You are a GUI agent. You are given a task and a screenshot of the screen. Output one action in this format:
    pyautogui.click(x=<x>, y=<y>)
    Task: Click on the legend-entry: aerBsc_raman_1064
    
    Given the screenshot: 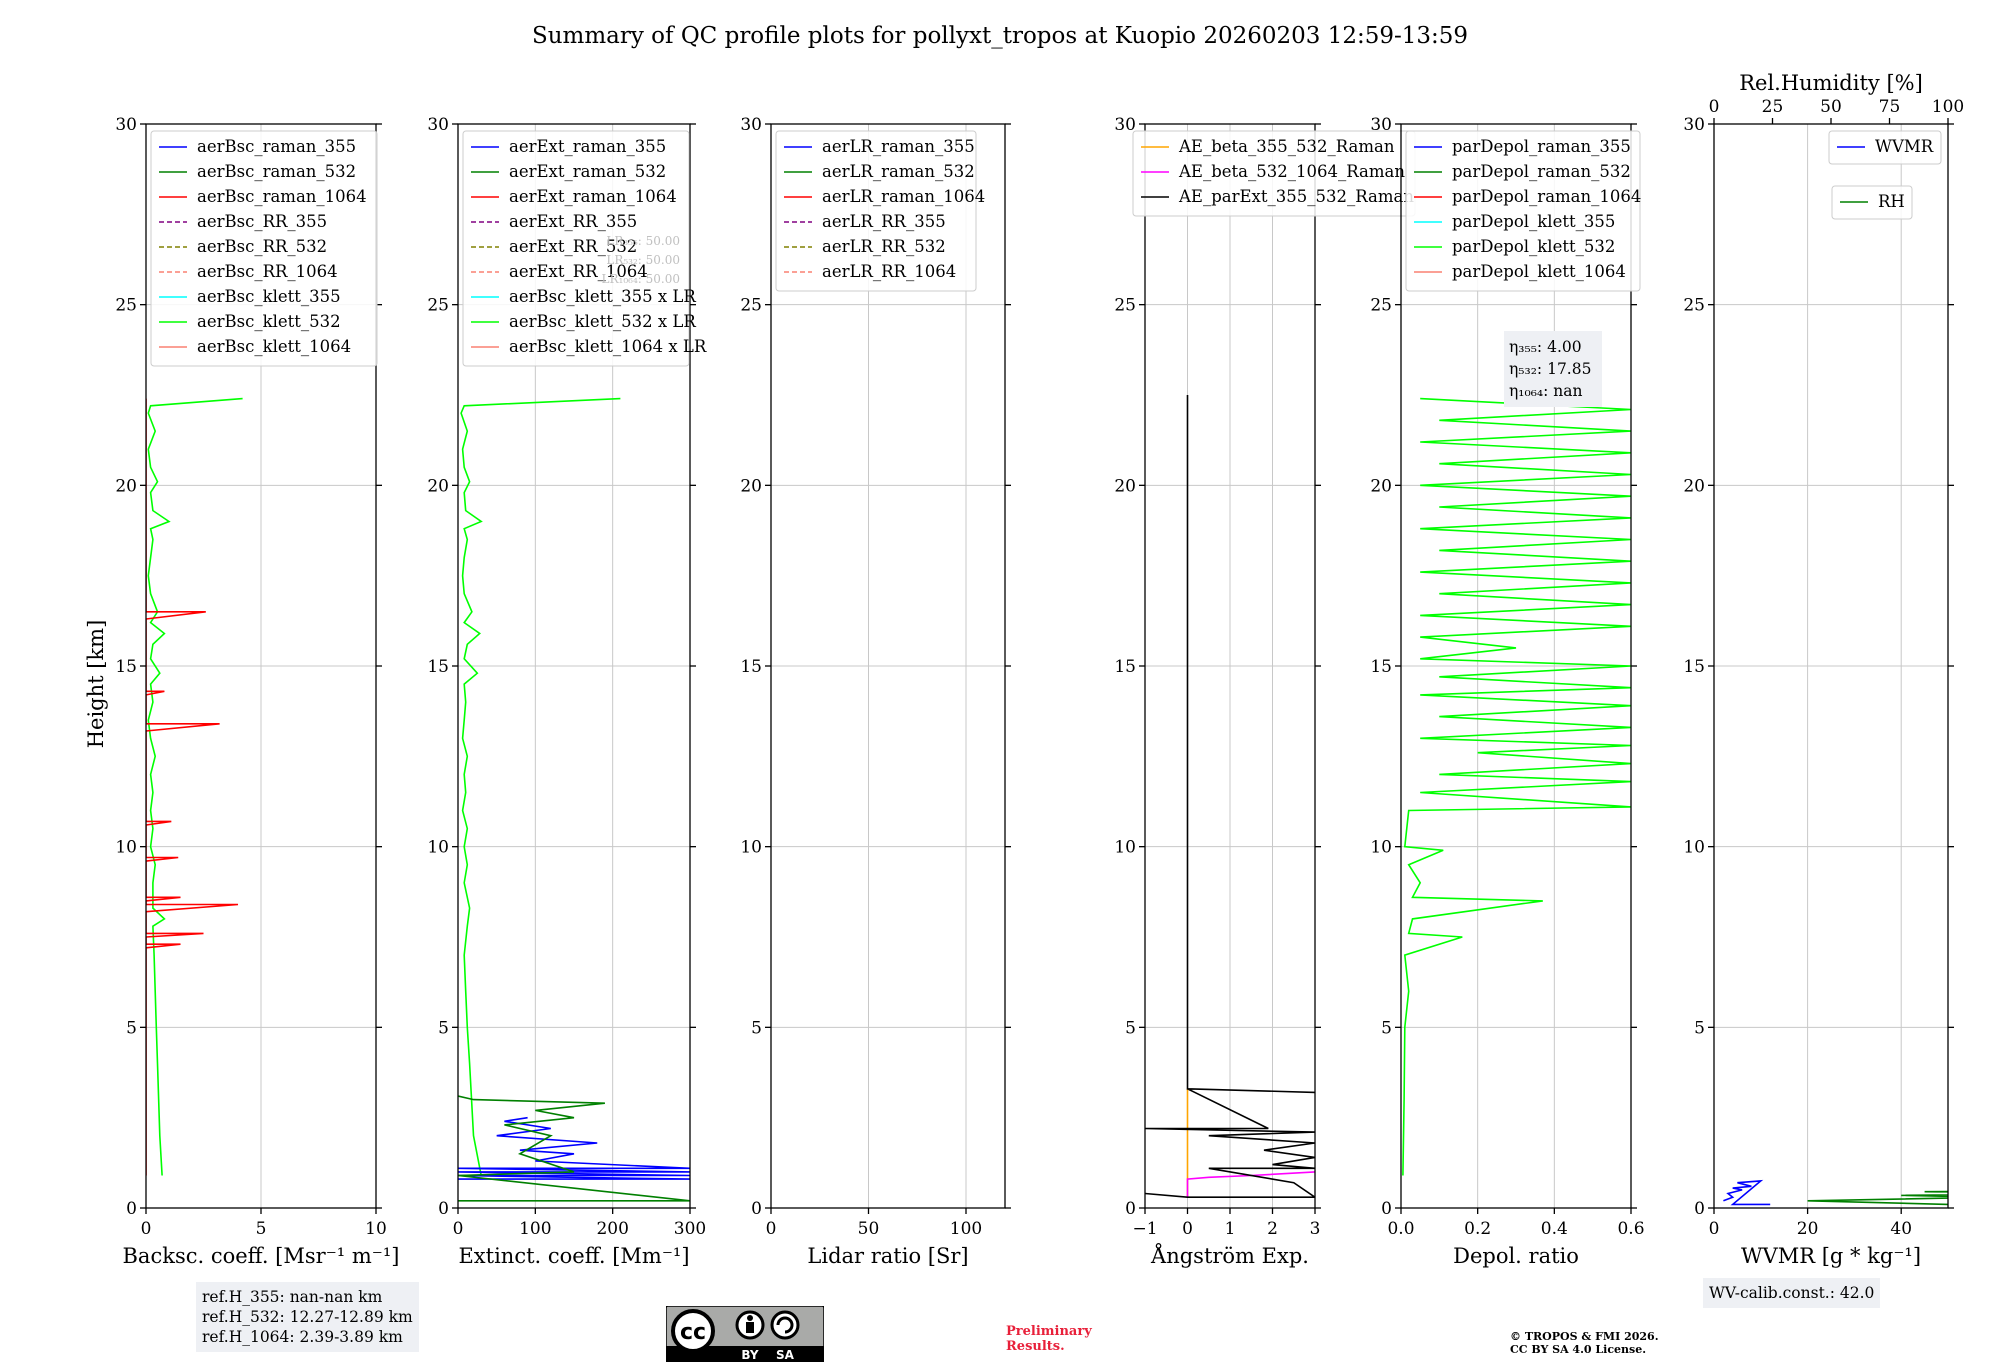 What is the action you would take?
    pyautogui.click(x=282, y=196)
    